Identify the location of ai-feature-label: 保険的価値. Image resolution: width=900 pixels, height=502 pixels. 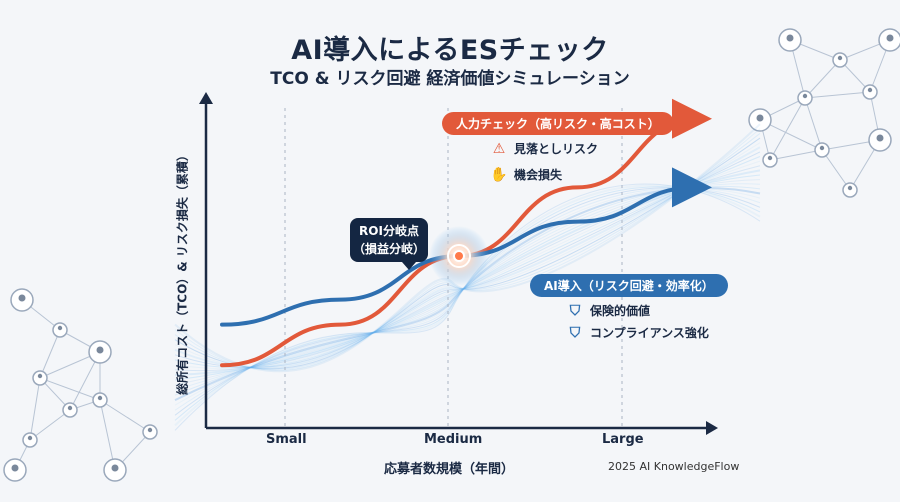
(620, 311).